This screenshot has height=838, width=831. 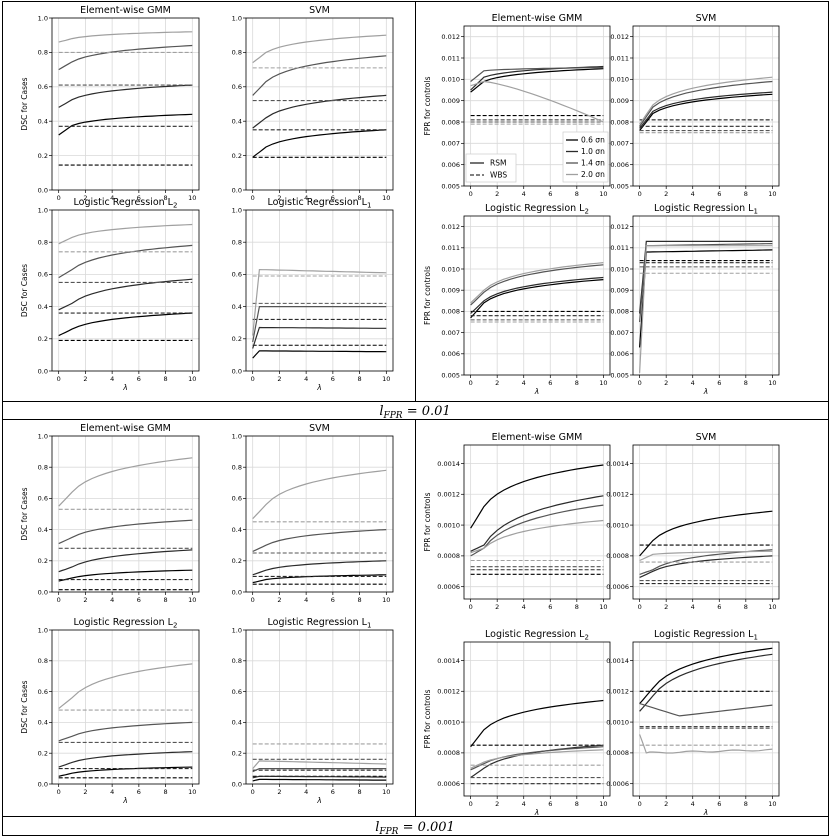 What do you see at coordinates (448, 784) in the screenshot?
I see `y-tick-label: 0.0006` at bounding box center [448, 784].